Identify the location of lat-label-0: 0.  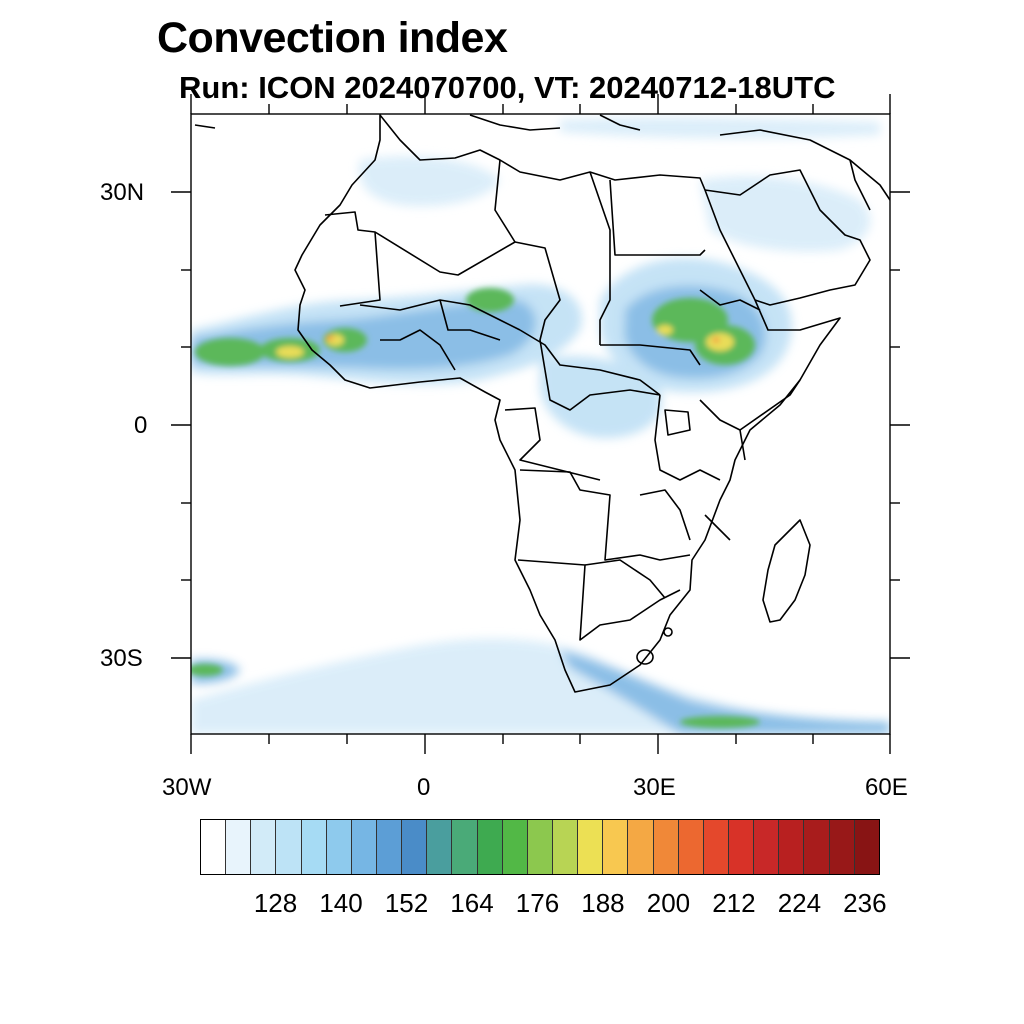
(141, 425).